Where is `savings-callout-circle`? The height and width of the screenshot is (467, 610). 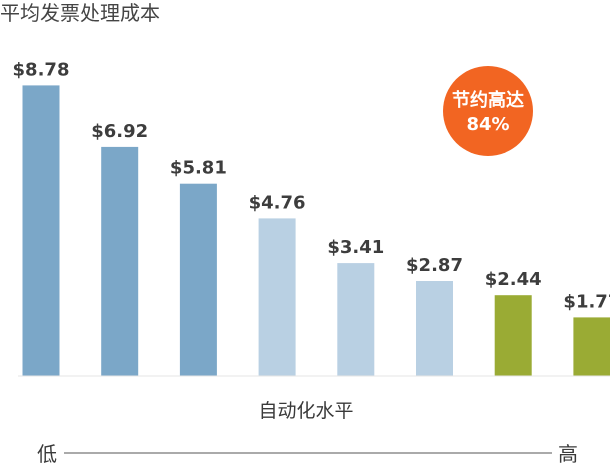
savings-callout-circle is located at coordinates (488, 111).